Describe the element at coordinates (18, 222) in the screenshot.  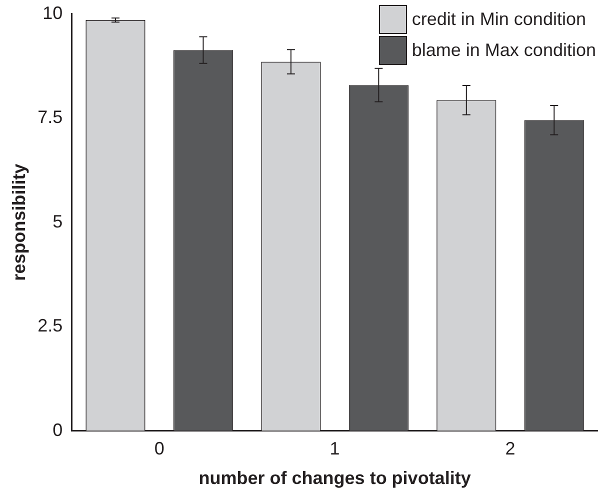
I see `y-axis-title: responsibility` at that location.